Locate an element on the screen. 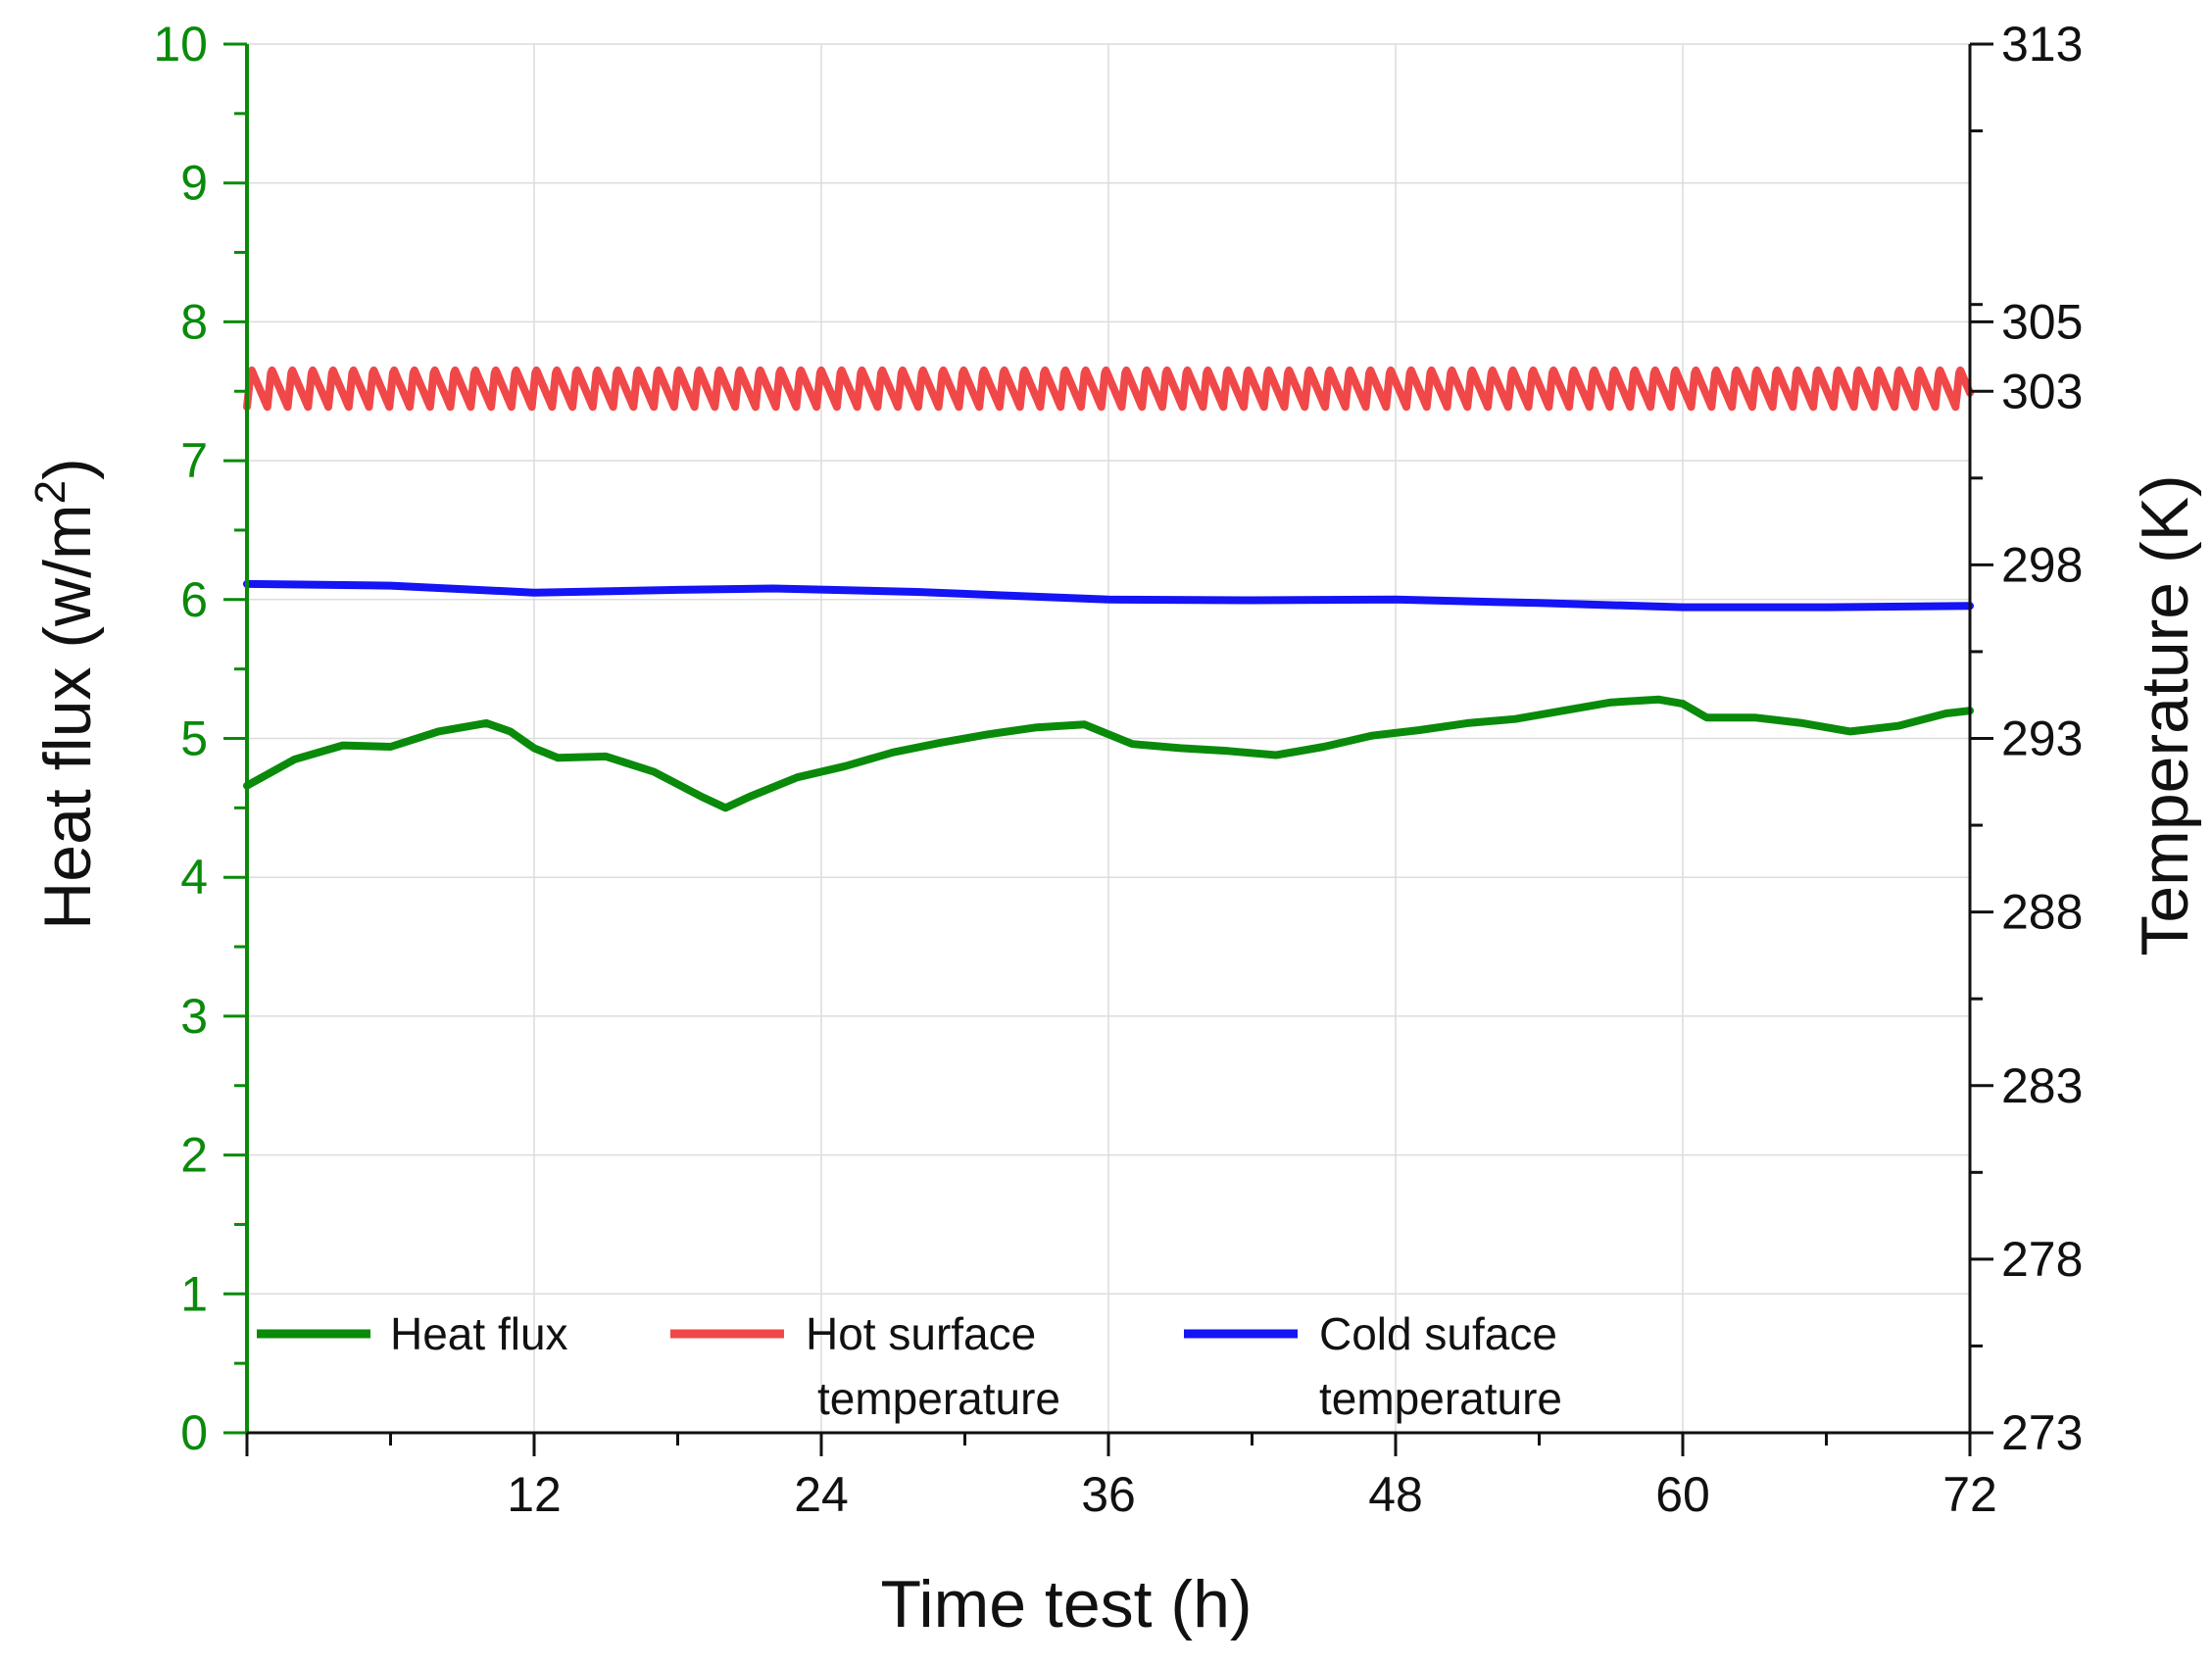 This screenshot has height=1666, width=2212. legend-label-hot-surface: Hot surface is located at coordinates (921, 1333).